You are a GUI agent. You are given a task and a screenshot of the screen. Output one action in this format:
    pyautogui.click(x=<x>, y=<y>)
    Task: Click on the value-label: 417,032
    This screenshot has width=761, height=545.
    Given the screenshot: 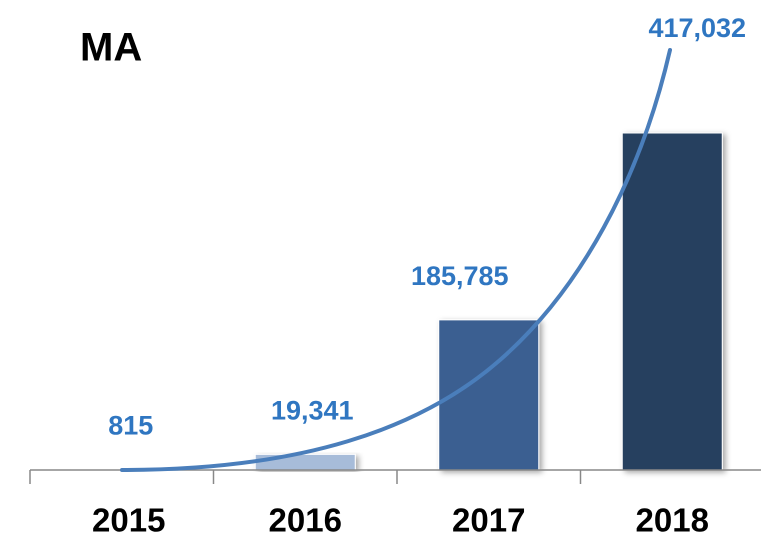 What is the action you would take?
    pyautogui.click(x=697, y=28)
    